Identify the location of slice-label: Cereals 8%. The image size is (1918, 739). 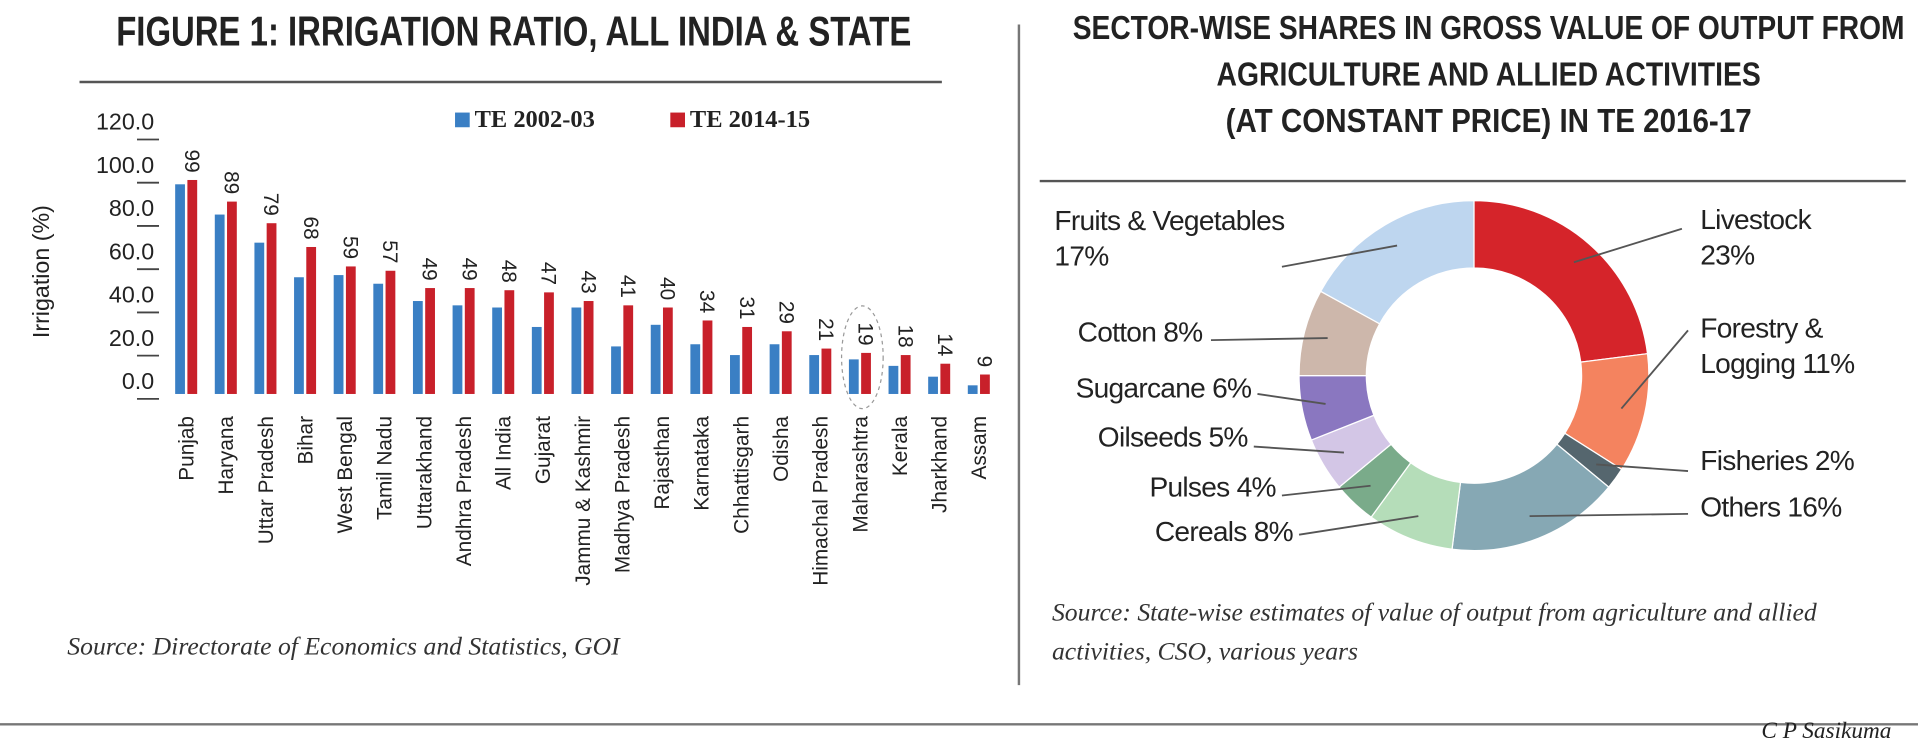
(1224, 531).